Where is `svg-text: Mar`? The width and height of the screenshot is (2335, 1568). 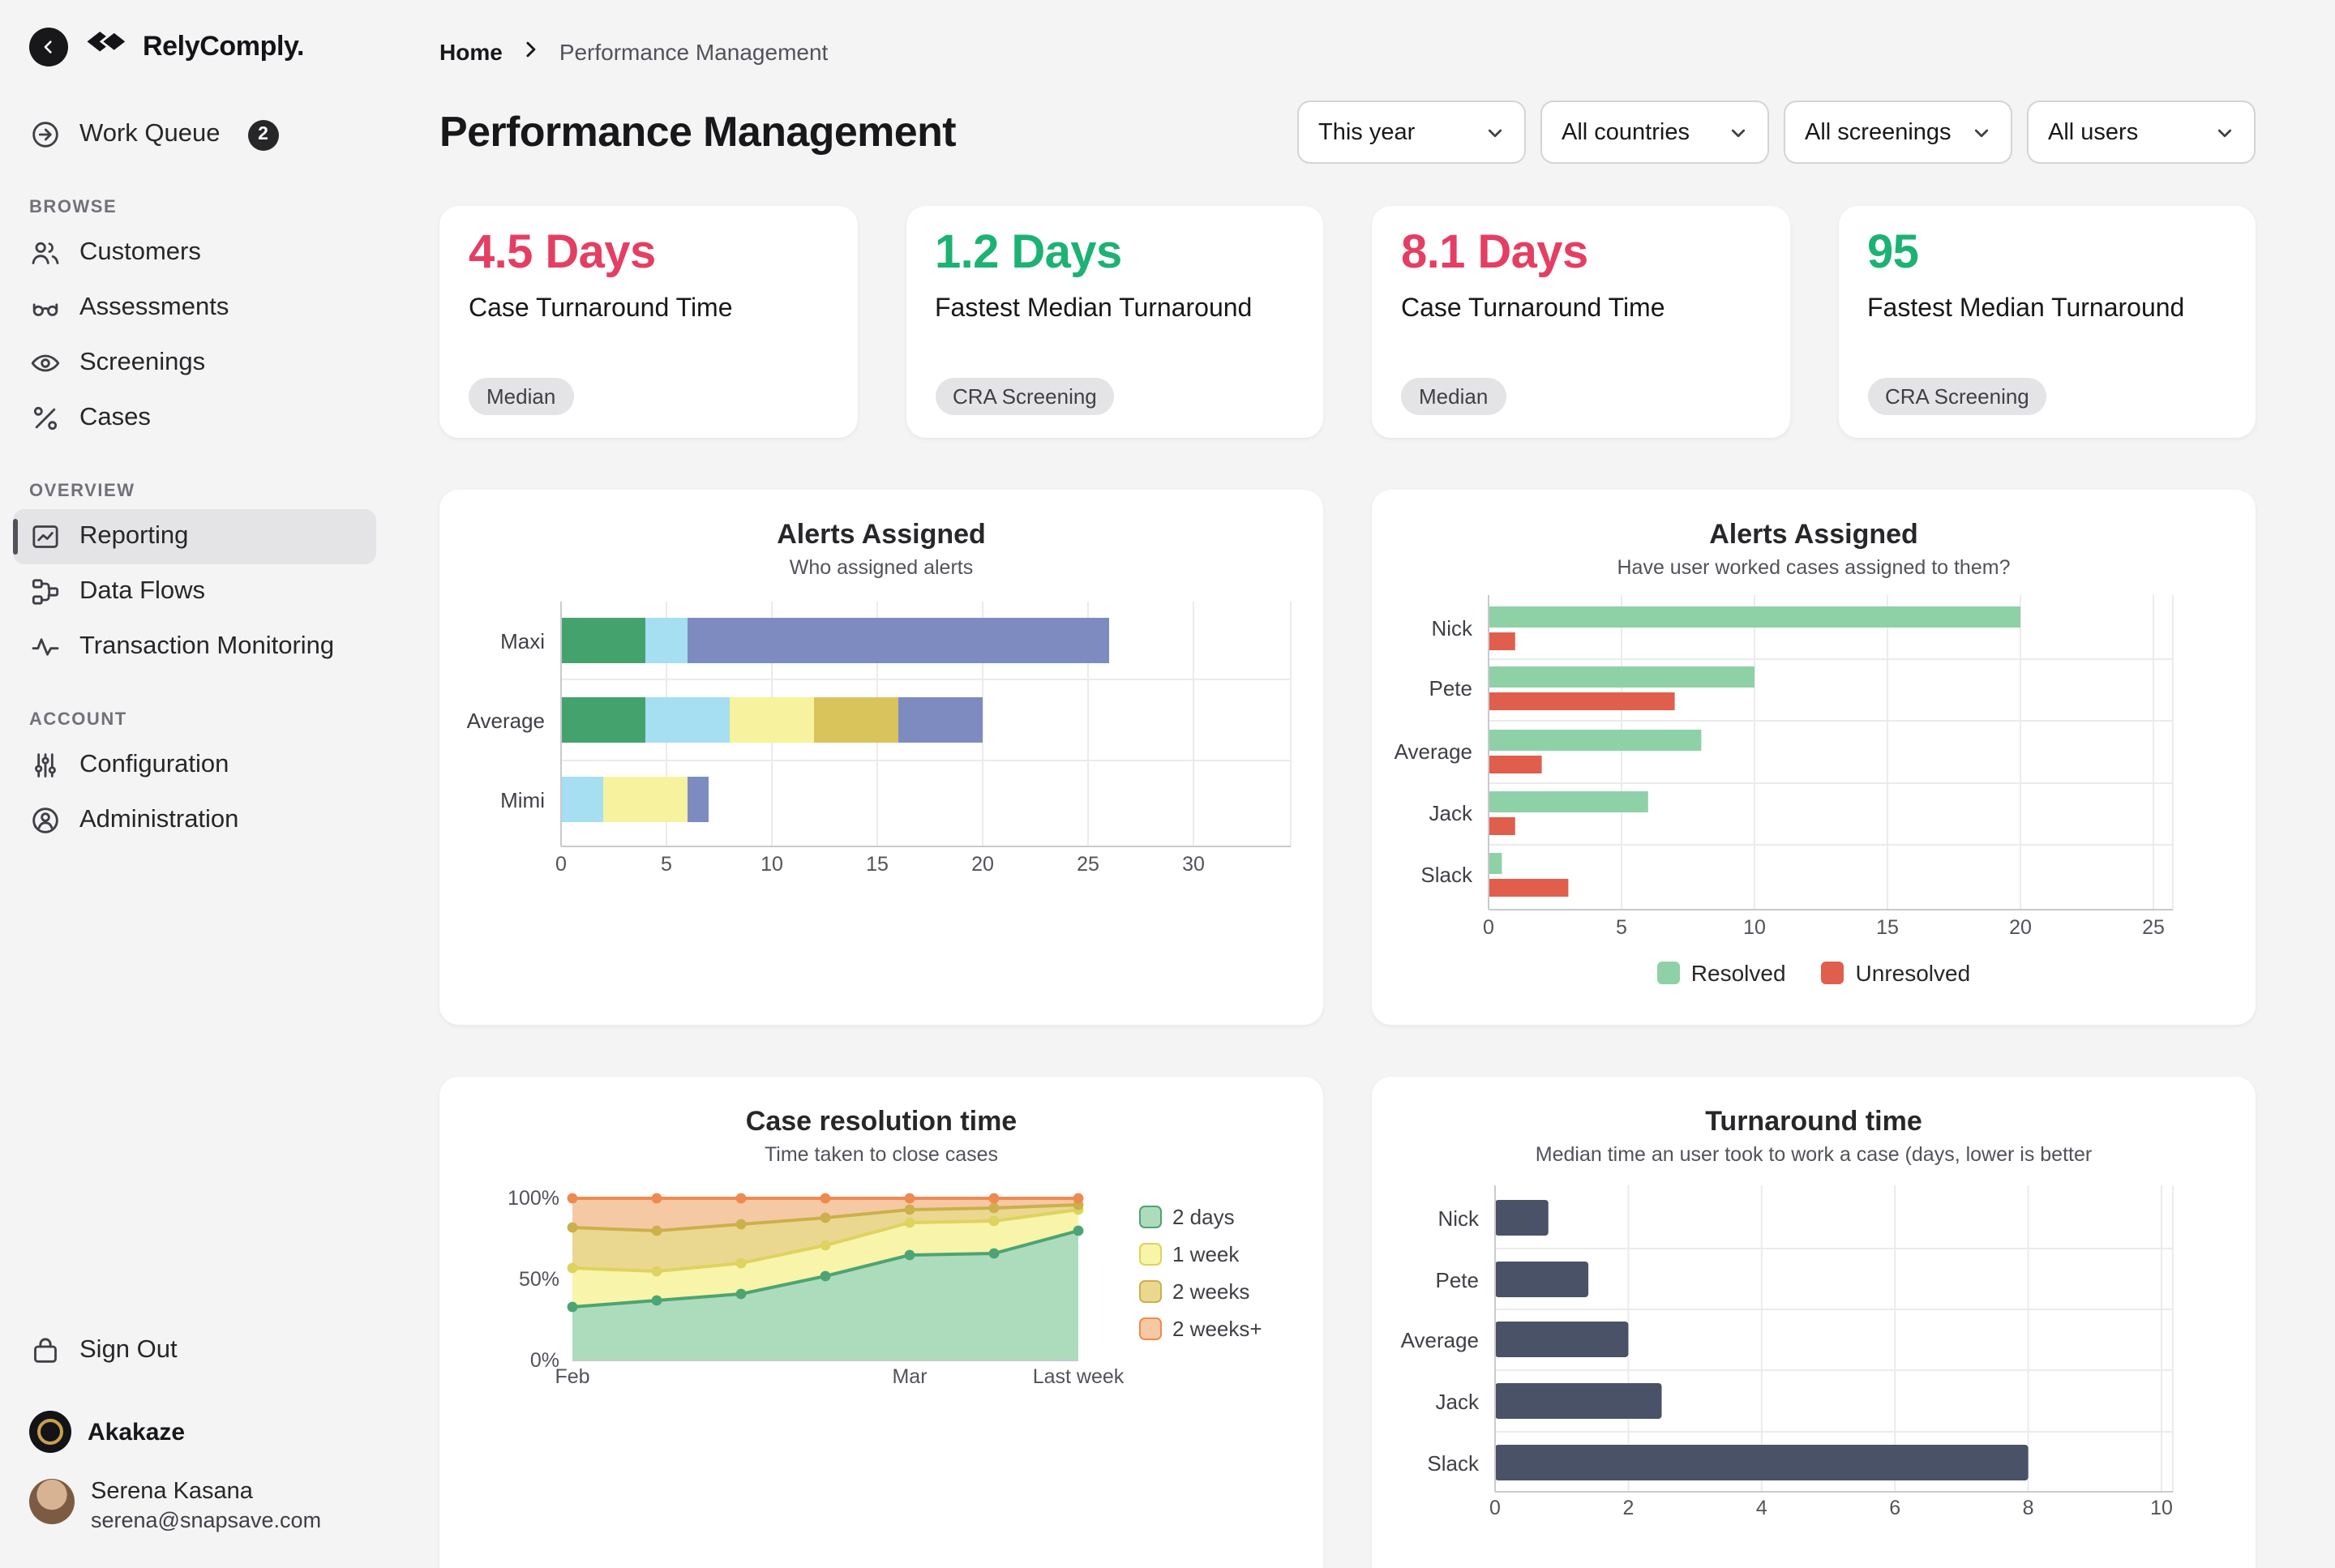 svg-text: Mar is located at coordinates (909, 1376).